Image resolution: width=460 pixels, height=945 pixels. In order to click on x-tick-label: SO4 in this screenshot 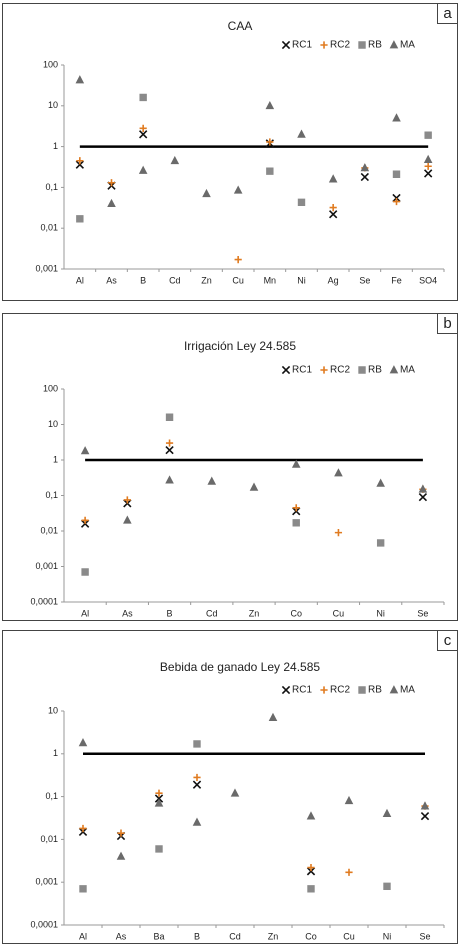, I will do `click(428, 280)`.